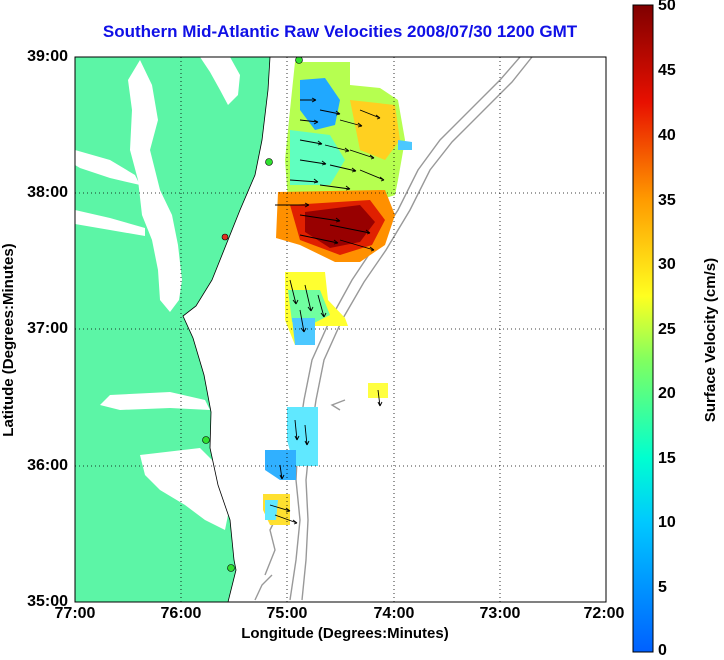 Image resolution: width=724 pixels, height=660 pixels. Describe the element at coordinates (667, 70) in the screenshot. I see `colorbar-tick: 45` at that location.